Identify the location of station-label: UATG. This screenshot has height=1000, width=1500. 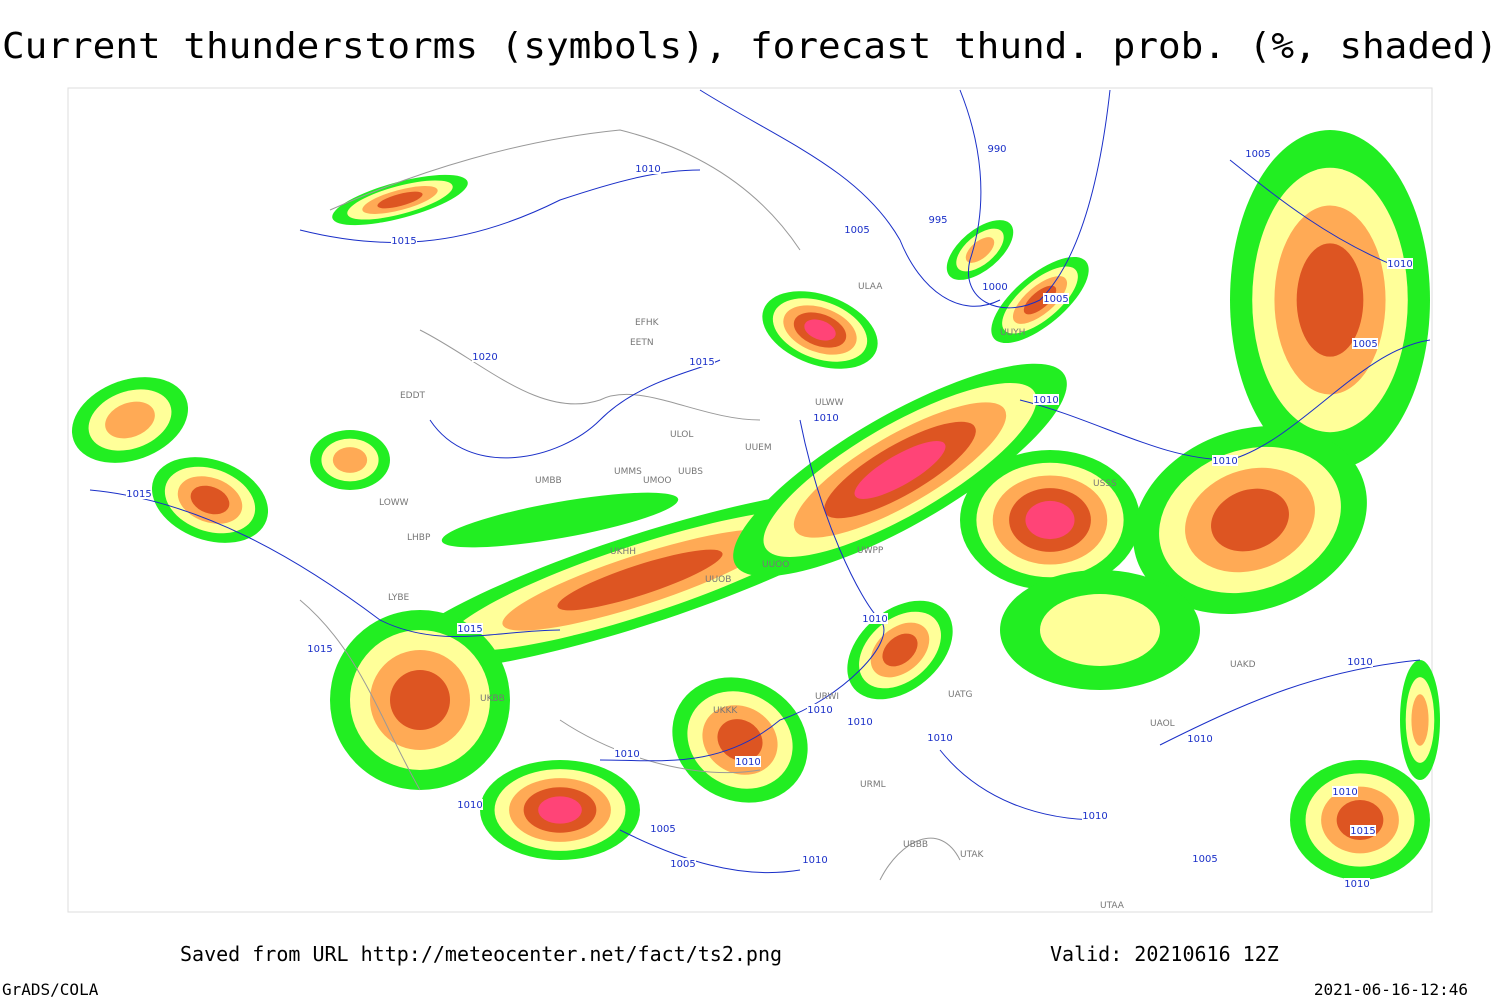
(960, 695).